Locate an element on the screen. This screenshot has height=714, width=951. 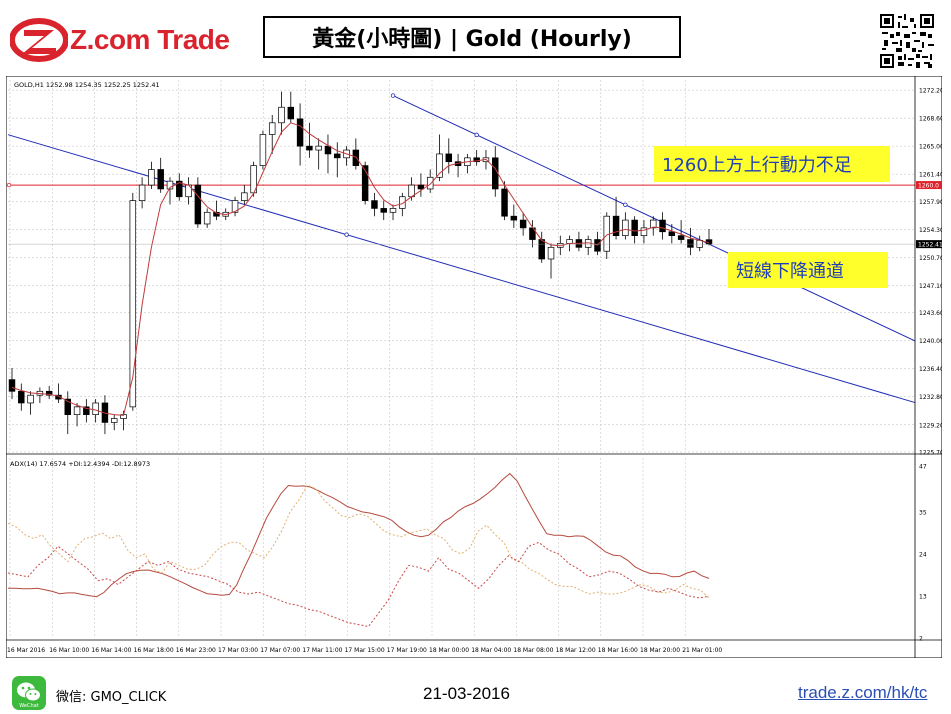
current-price-tag is located at coordinates (929, 244).